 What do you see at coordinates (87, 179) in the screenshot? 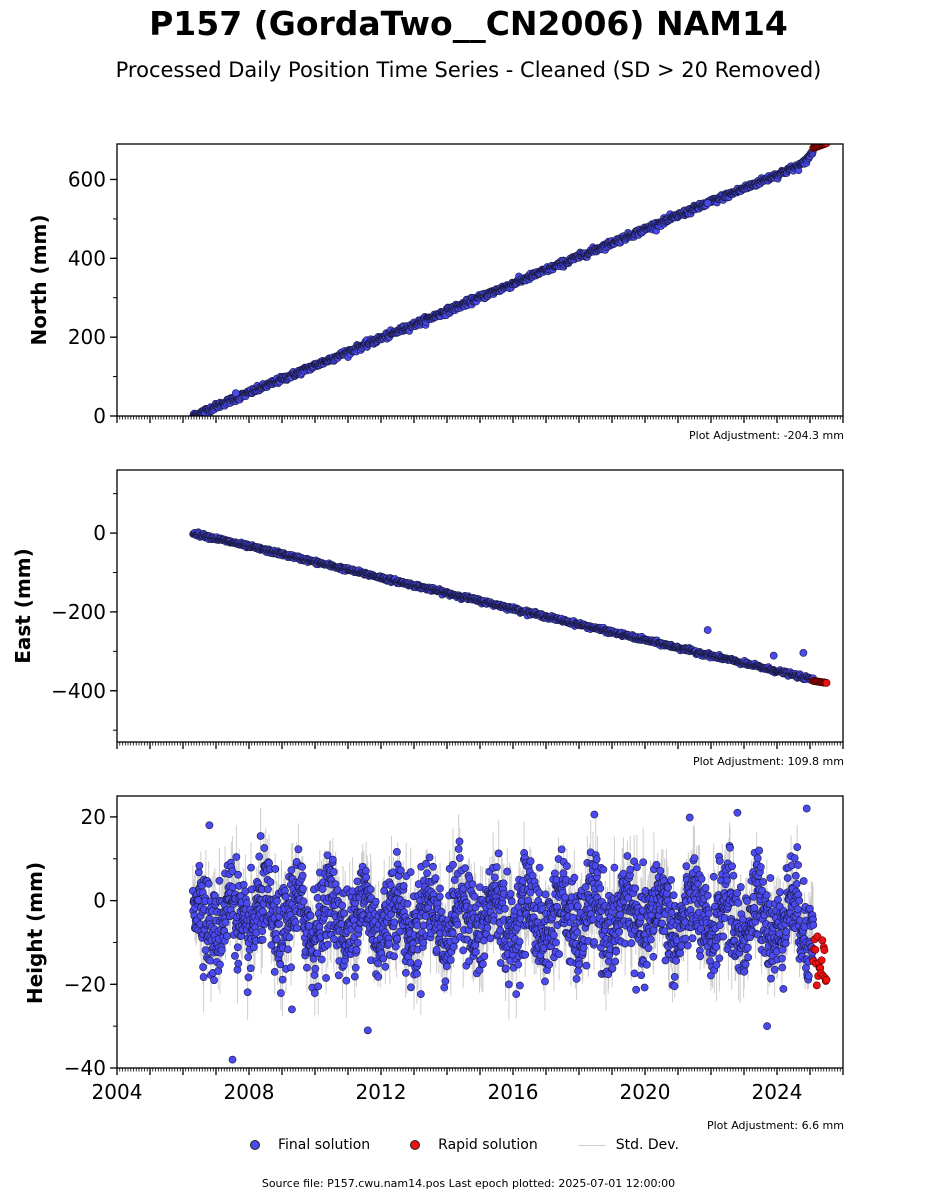
I see `y-tick-label: 600` at bounding box center [87, 179].